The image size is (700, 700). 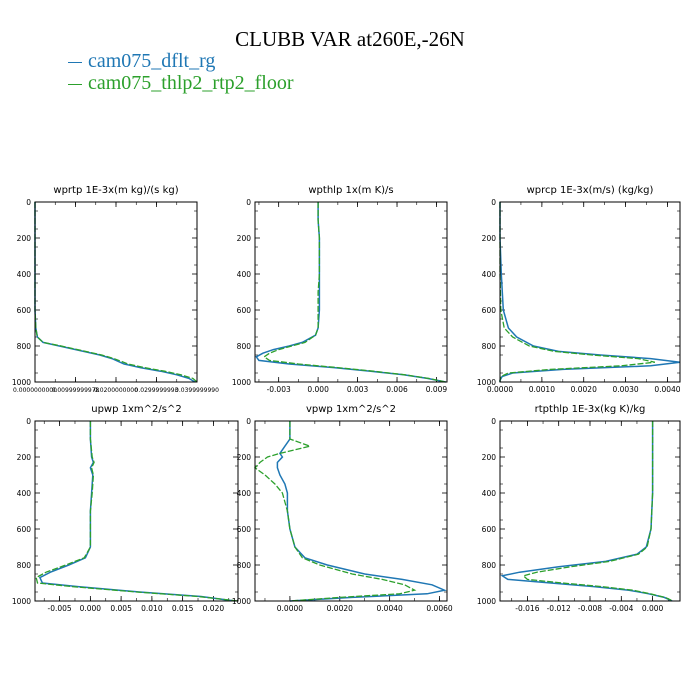 What do you see at coordinates (625, 389) in the screenshot?
I see `x-tick-label: 0.0030` at bounding box center [625, 389].